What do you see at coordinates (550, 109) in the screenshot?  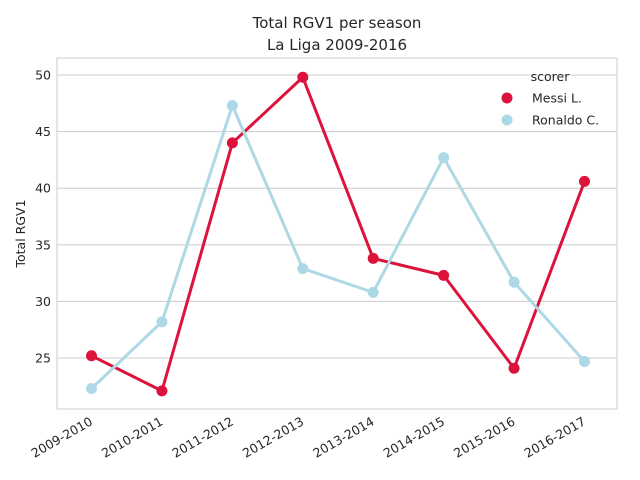 I see `legend-items: Messi L. Ronaldo C.` at bounding box center [550, 109].